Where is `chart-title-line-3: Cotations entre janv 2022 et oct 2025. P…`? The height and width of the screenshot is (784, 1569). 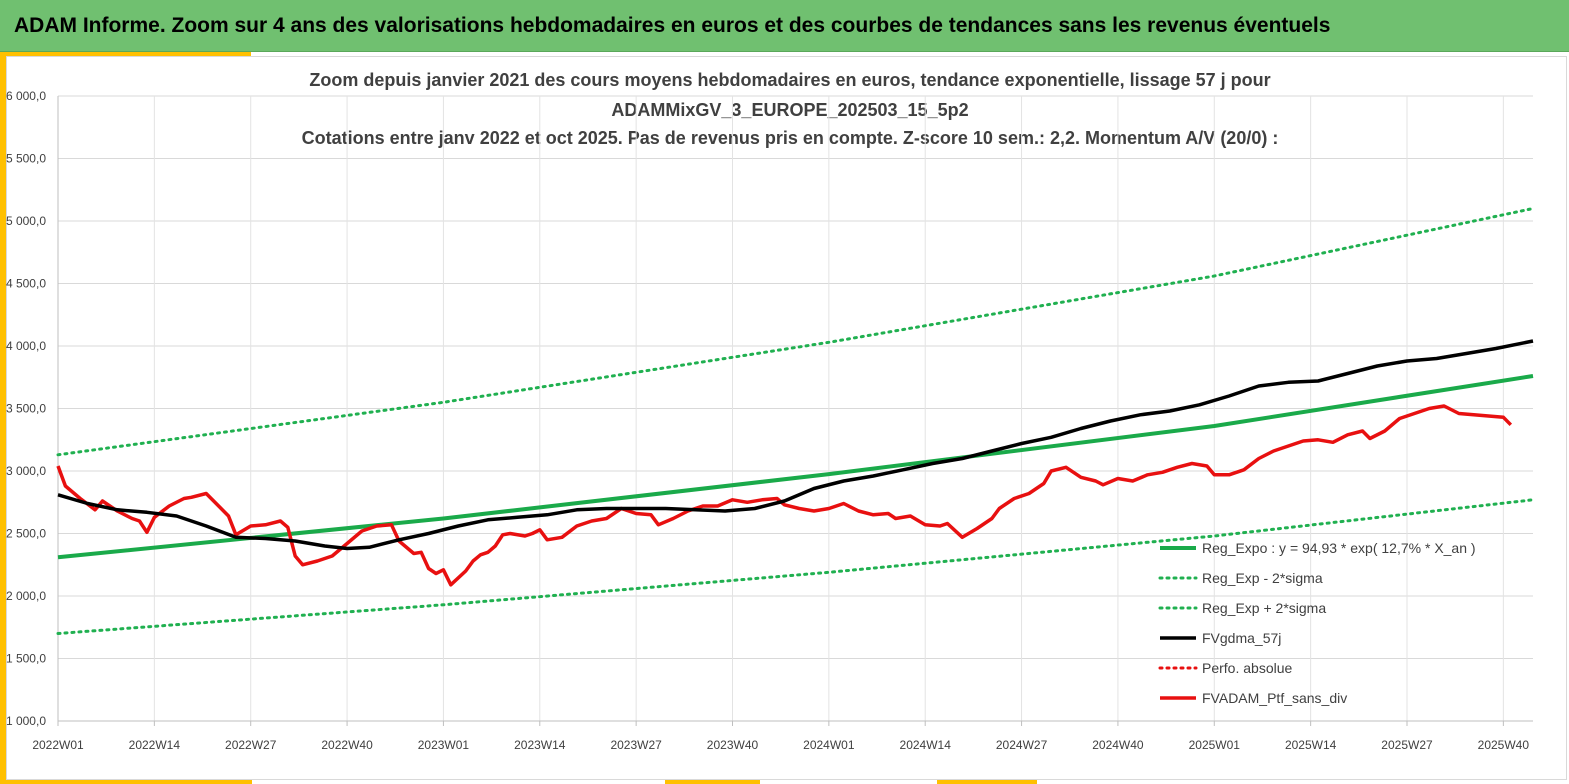 chart-title-line-3: Cotations entre janv 2022 et oct 2025. P… is located at coordinates (790, 138).